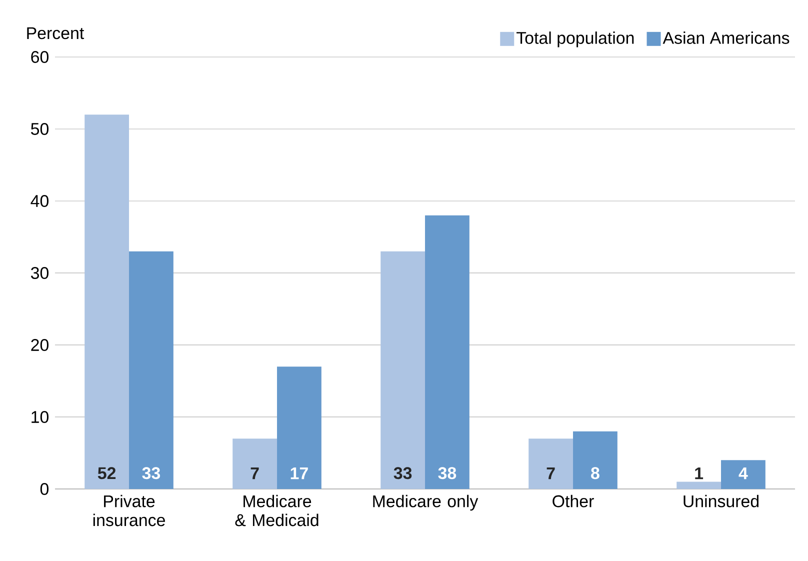  Describe the element at coordinates (699, 473) in the screenshot. I see `data-label: 1` at that location.